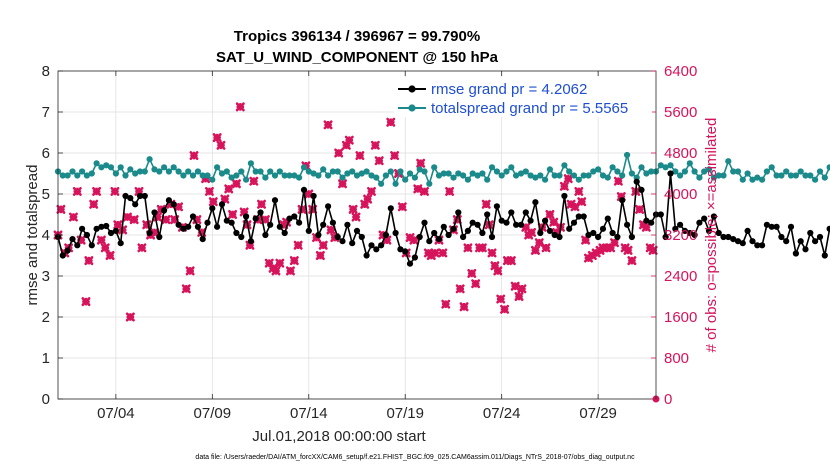 The width and height of the screenshot is (830, 470). Describe the element at coordinates (46, 153) in the screenshot. I see `left-y-tick-label: 6` at that location.